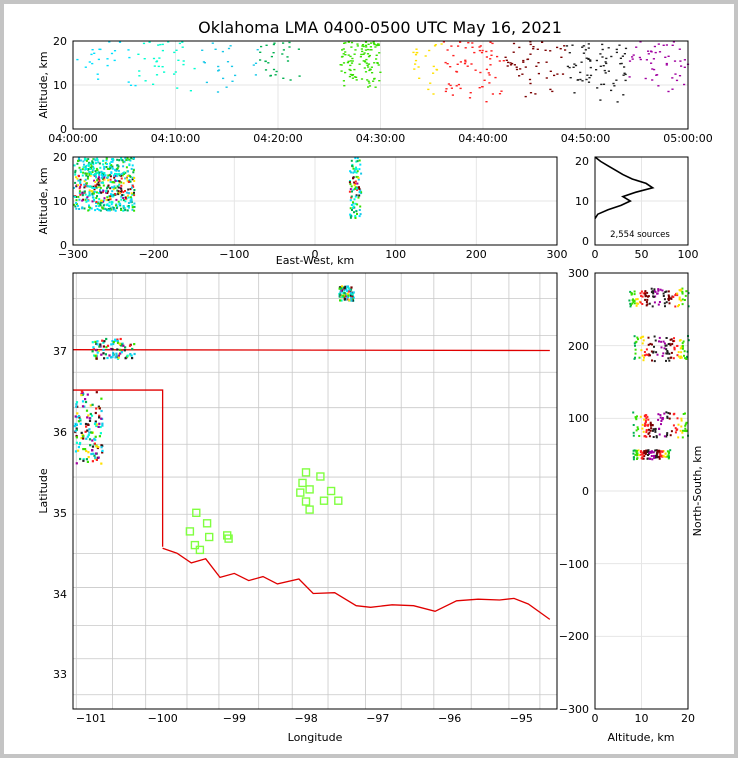 The image size is (738, 758). What do you see at coordinates (640, 737) in the screenshot?
I see `ns-altitude-xlabel: Altitude, km` at bounding box center [640, 737].